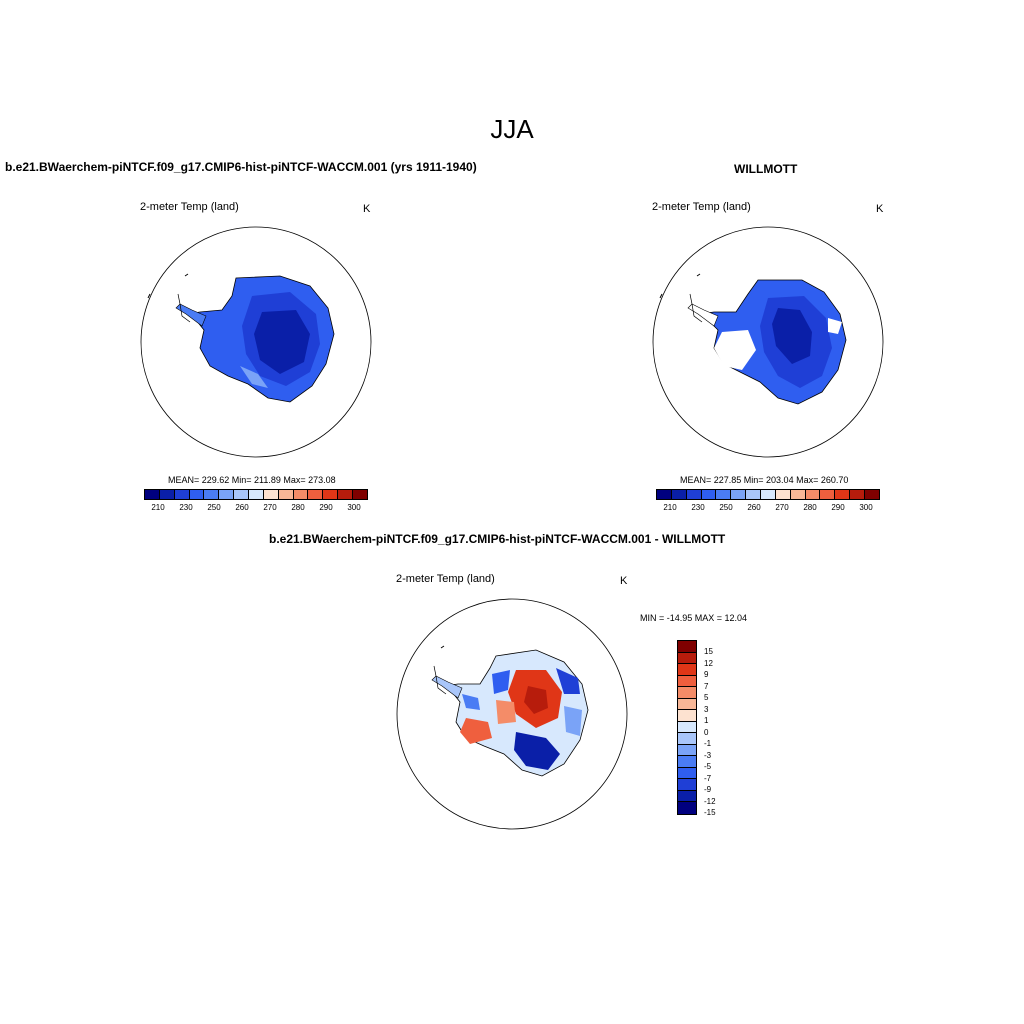  I want to click on model-colorbar: 210 230 250 260 270 280 290 300, so click(256, 500).